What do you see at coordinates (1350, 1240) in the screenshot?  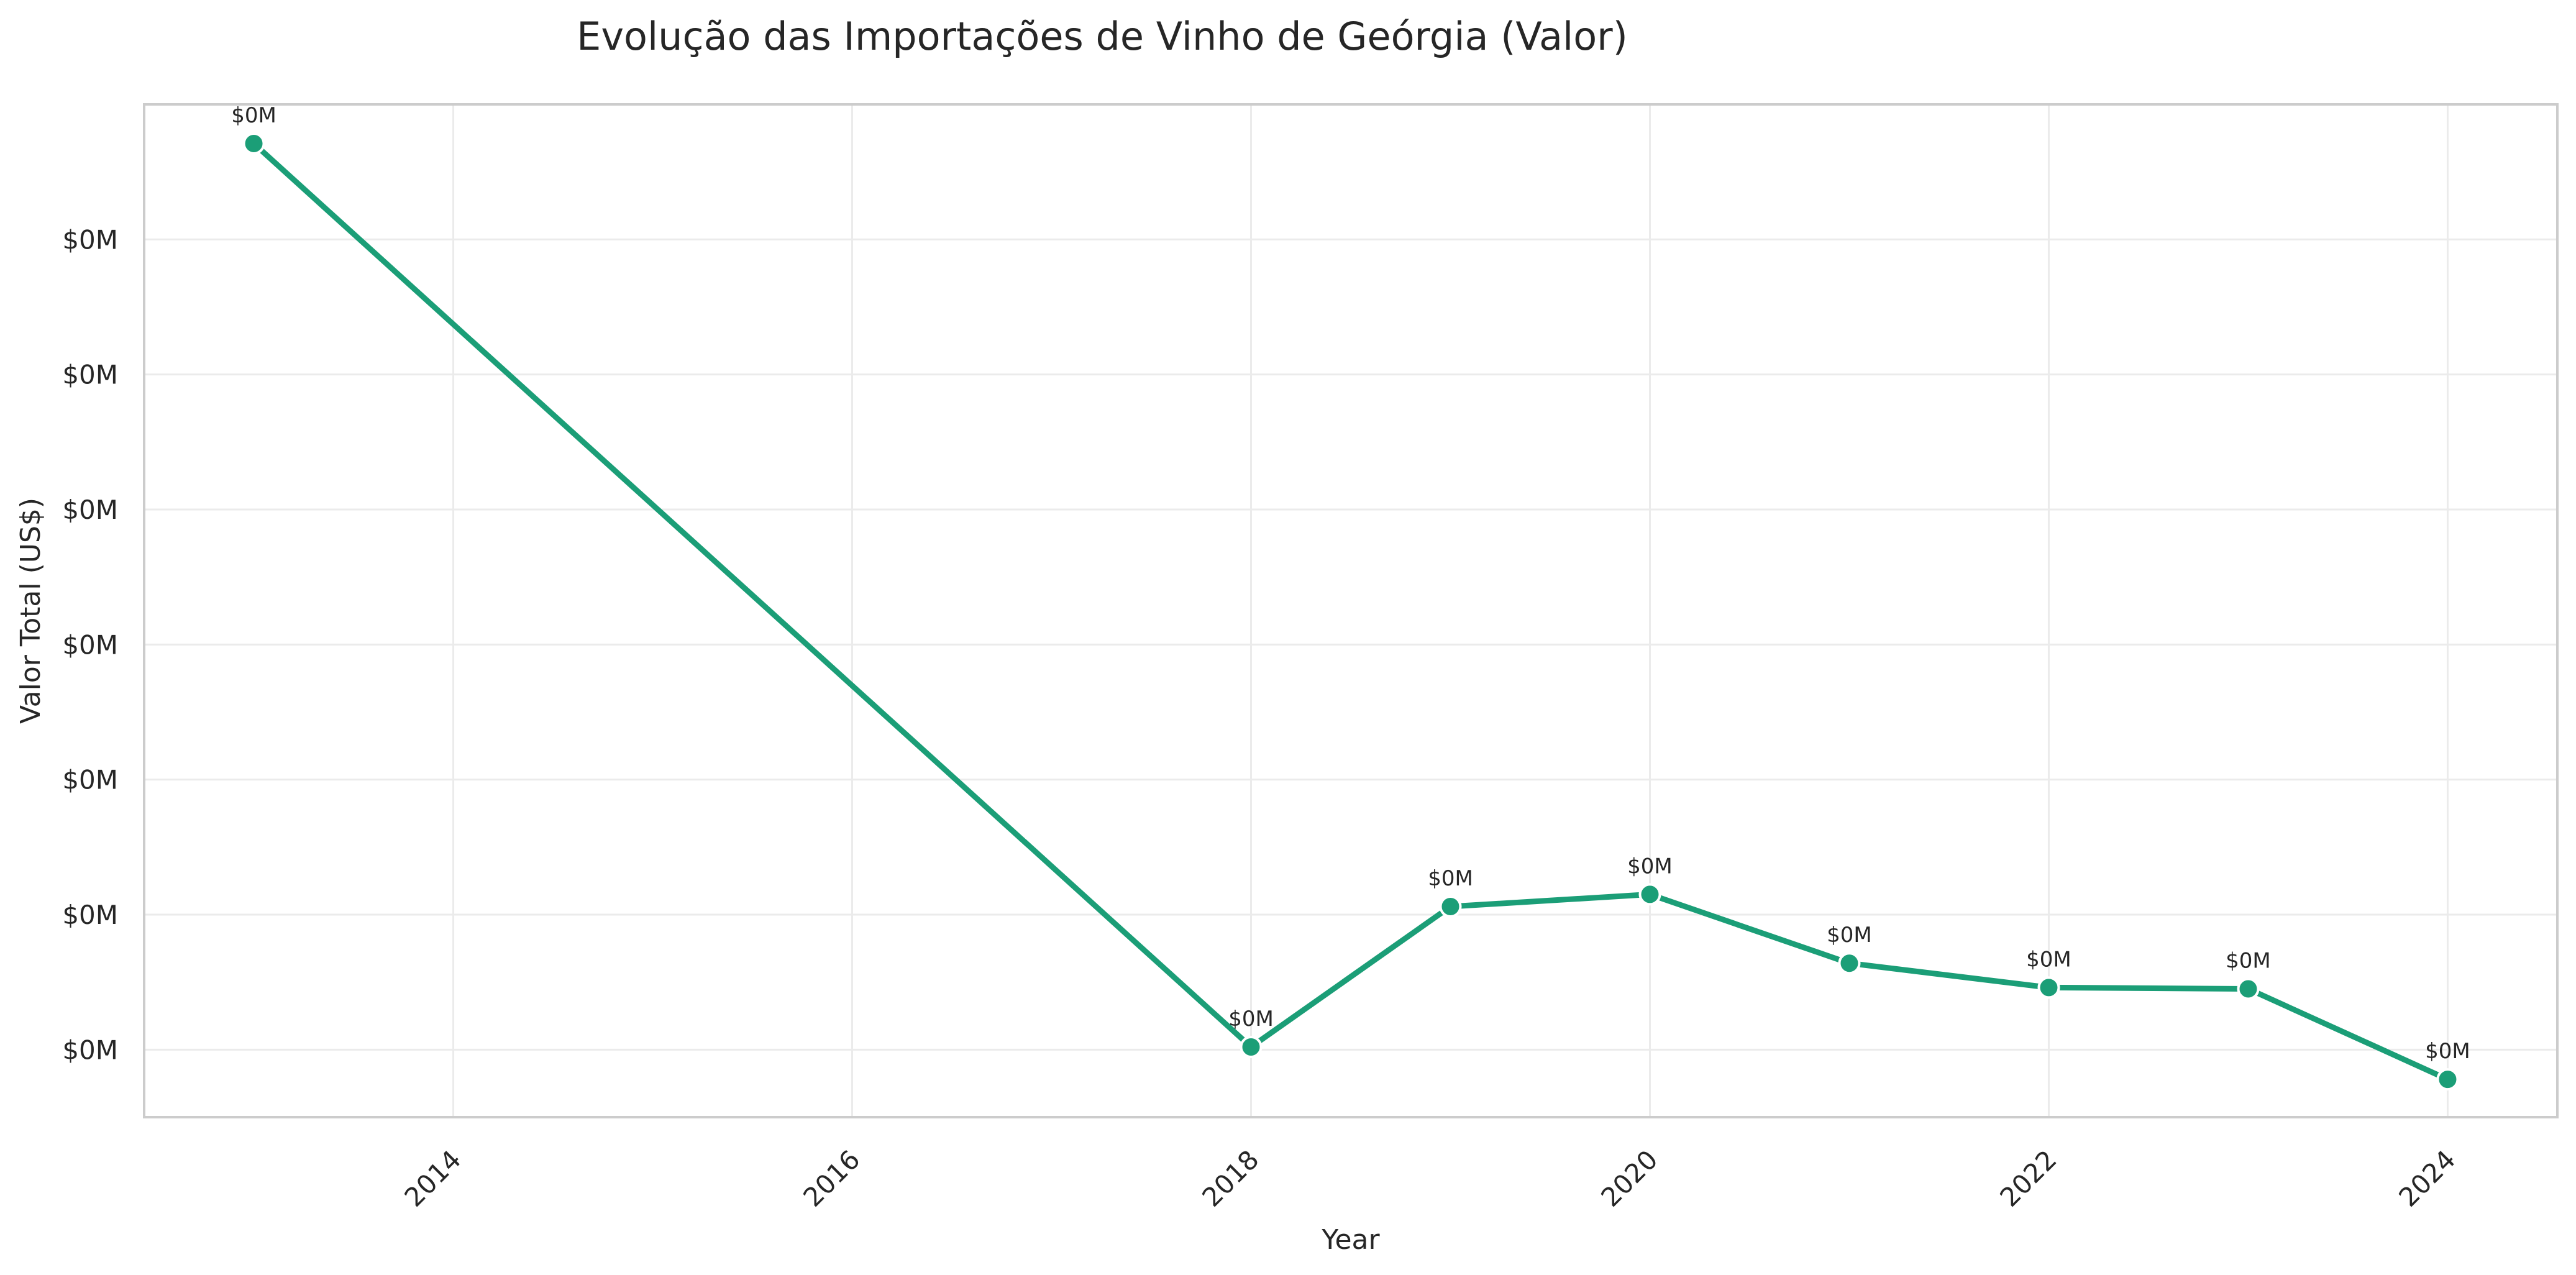 I see `x-axis-label: Year` at bounding box center [1350, 1240].